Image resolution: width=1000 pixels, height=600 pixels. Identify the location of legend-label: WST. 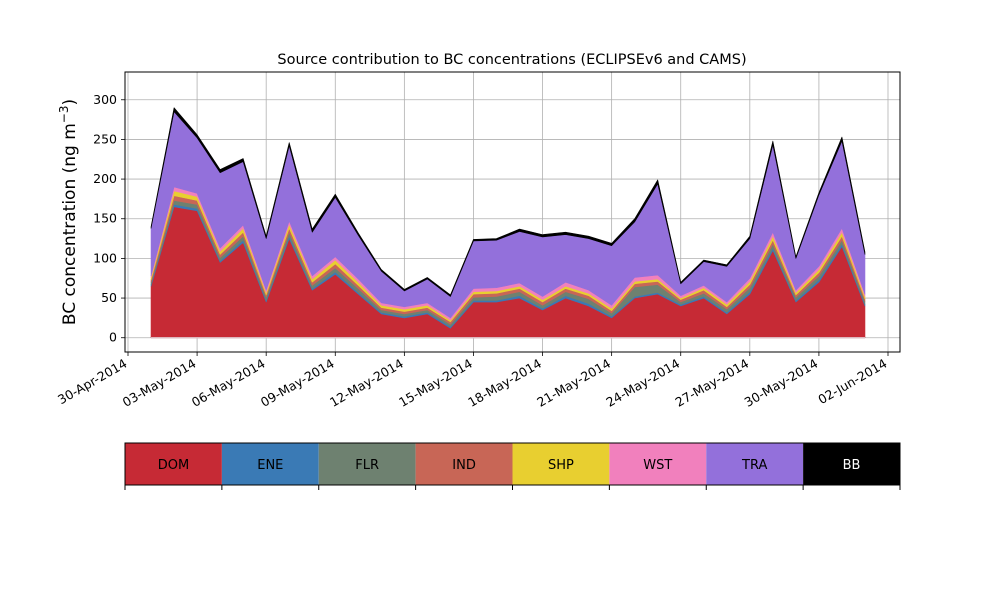
(657, 465).